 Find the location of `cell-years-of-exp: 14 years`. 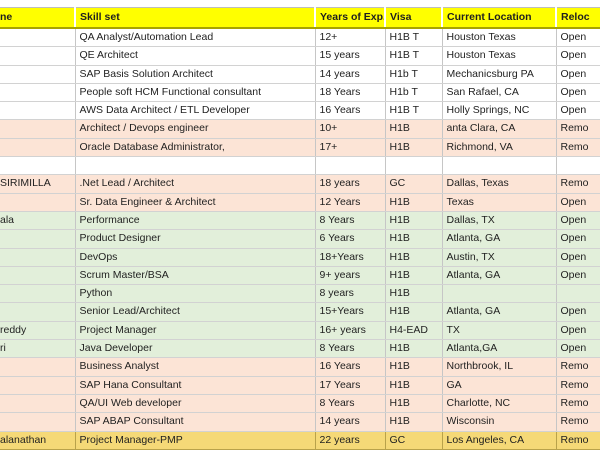

cell-years-of-exp: 14 years is located at coordinates (350, 74).